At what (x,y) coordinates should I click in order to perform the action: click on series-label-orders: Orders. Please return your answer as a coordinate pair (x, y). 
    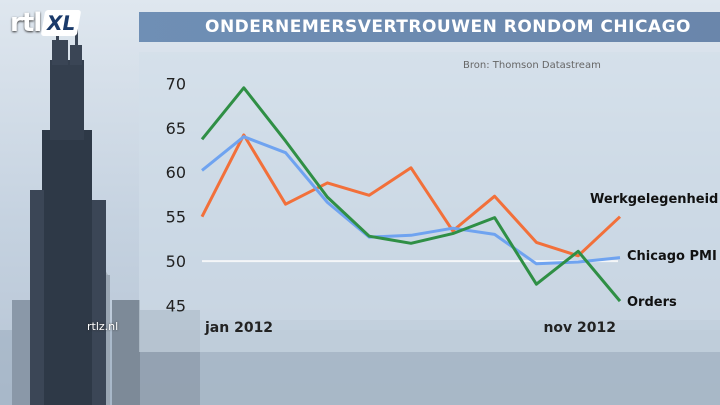
    Looking at the image, I should click on (652, 302).